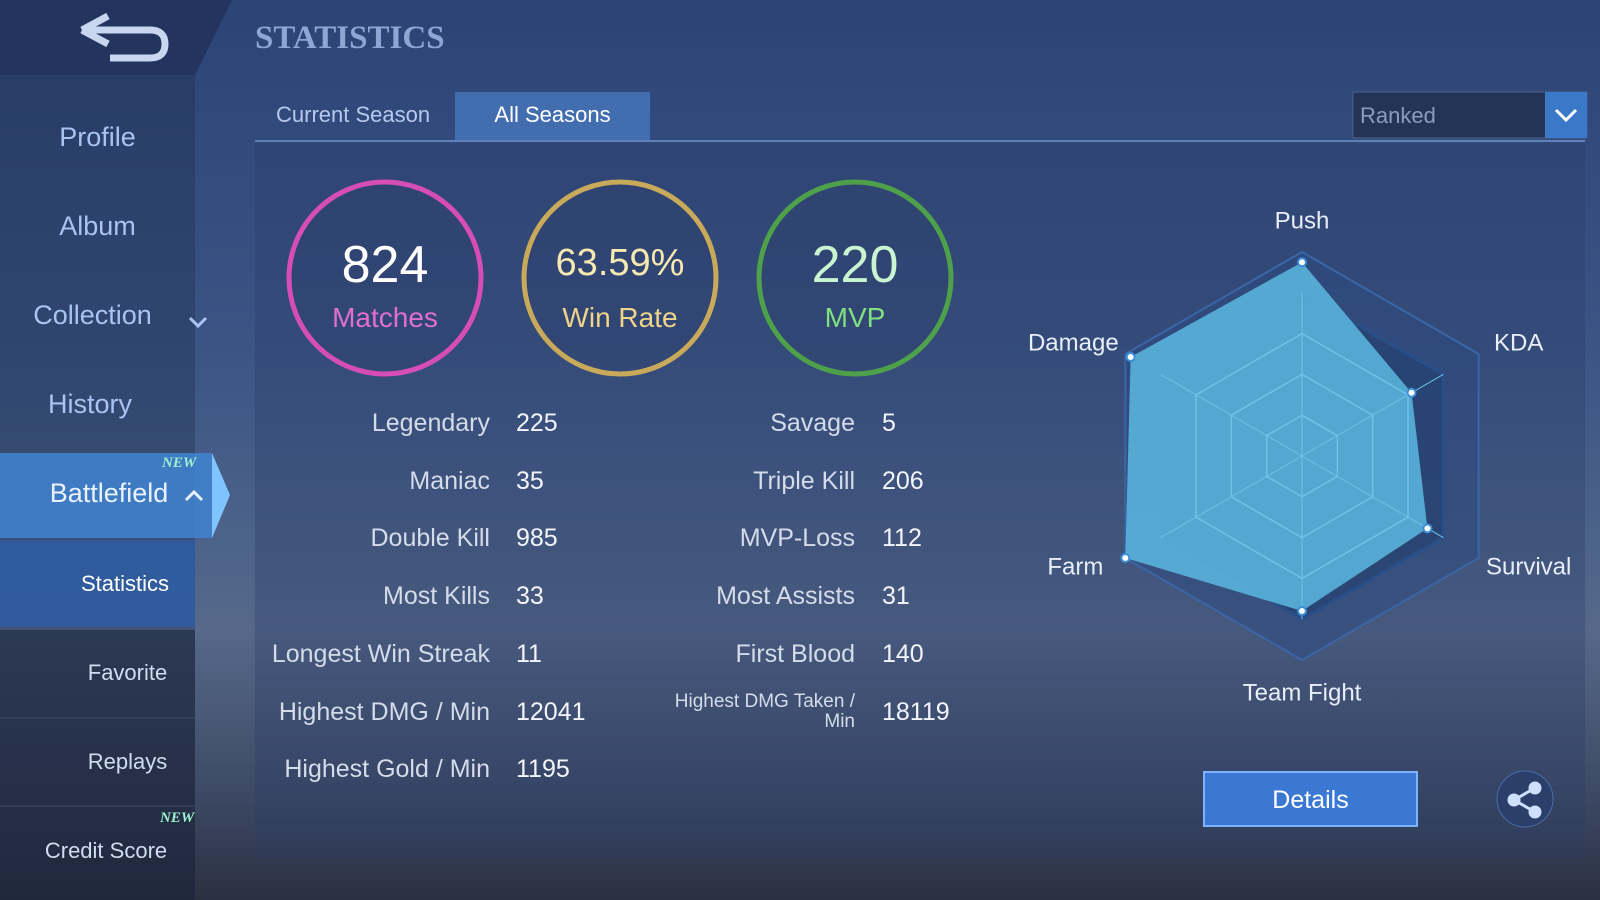 This screenshot has height=900, width=1600. What do you see at coordinates (385, 317) in the screenshot?
I see `summary-label: Matches` at bounding box center [385, 317].